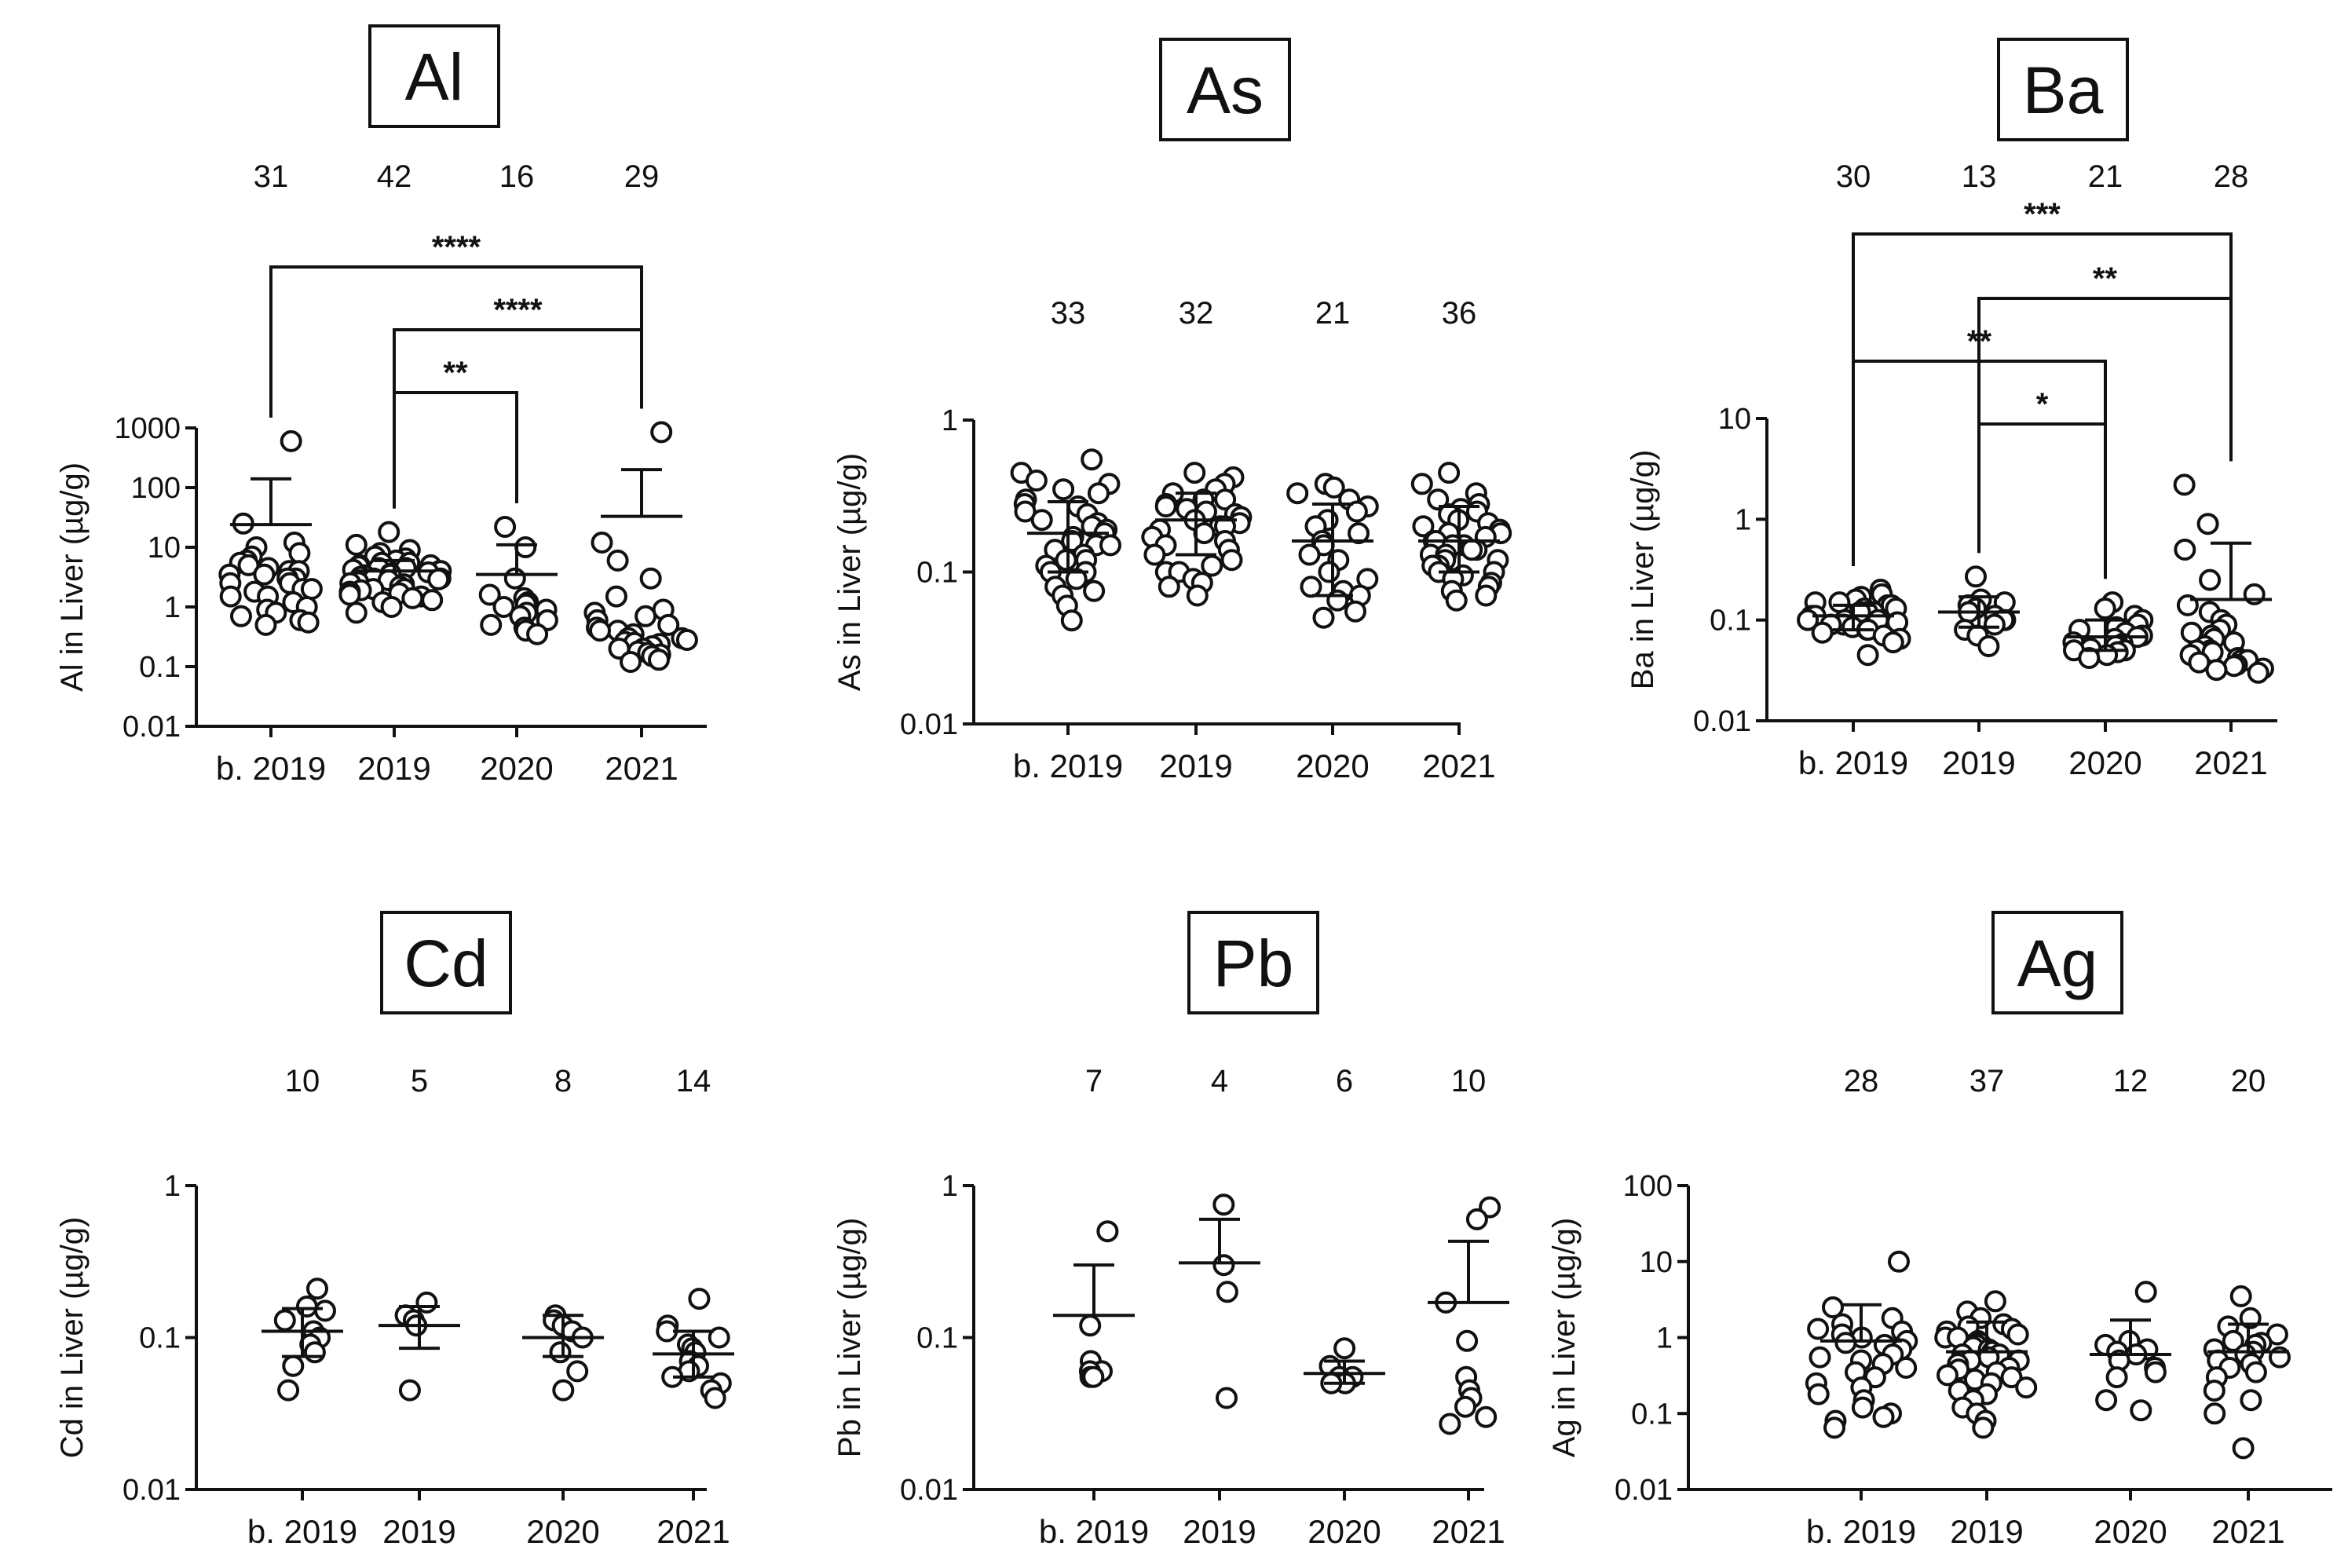 This screenshot has height=1568, width=2348. Describe the element at coordinates (1344, 1531) in the screenshot. I see `category-label: 2020` at that location.